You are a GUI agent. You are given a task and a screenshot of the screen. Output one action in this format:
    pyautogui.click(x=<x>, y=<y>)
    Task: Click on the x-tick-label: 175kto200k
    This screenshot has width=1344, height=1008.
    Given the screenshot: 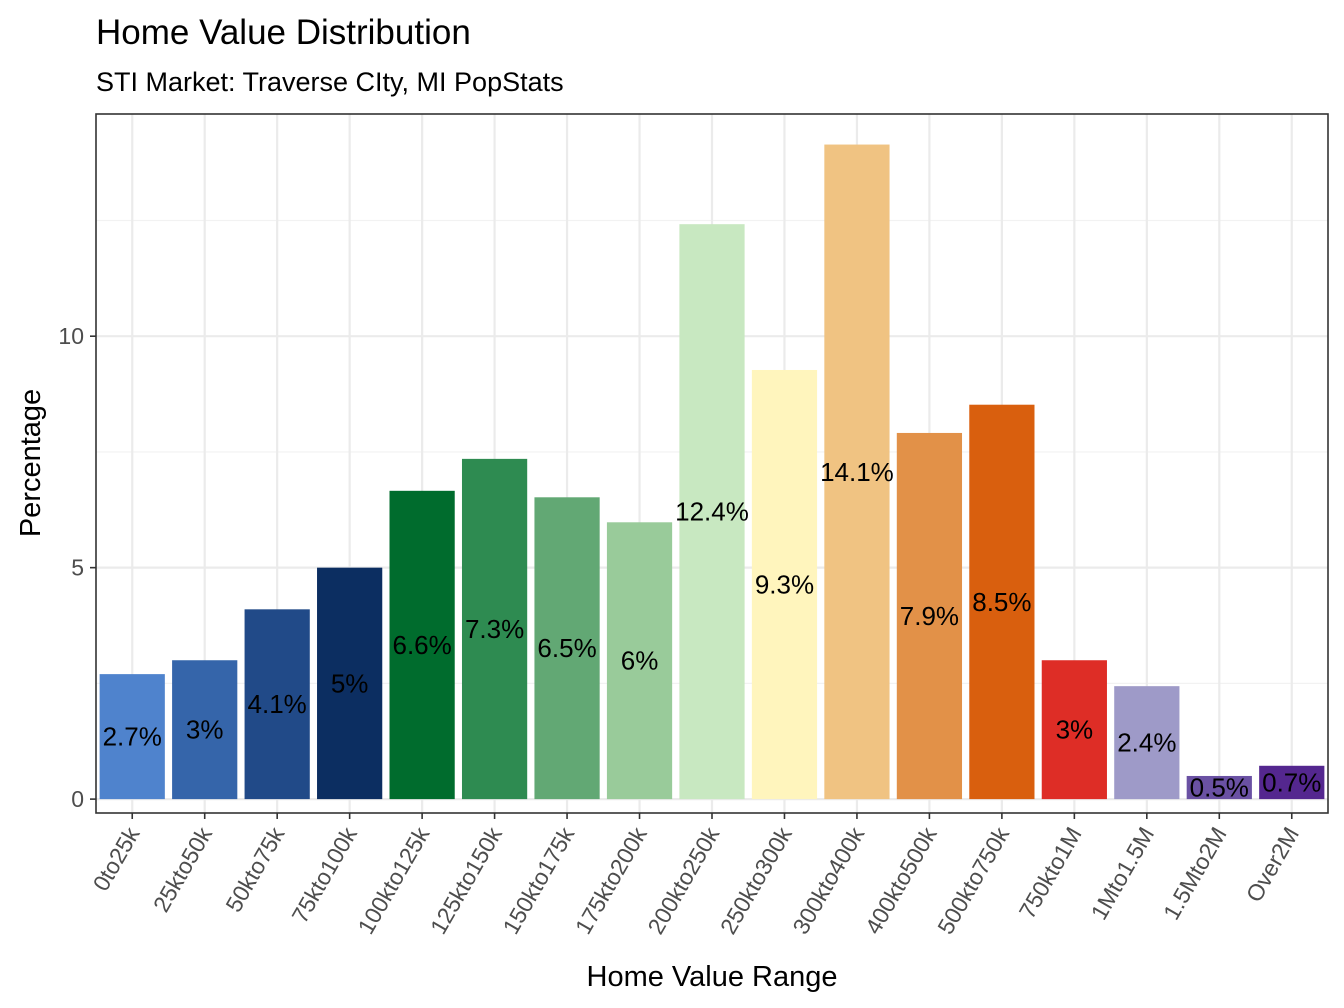 What is the action you would take?
    pyautogui.click(x=611, y=880)
    